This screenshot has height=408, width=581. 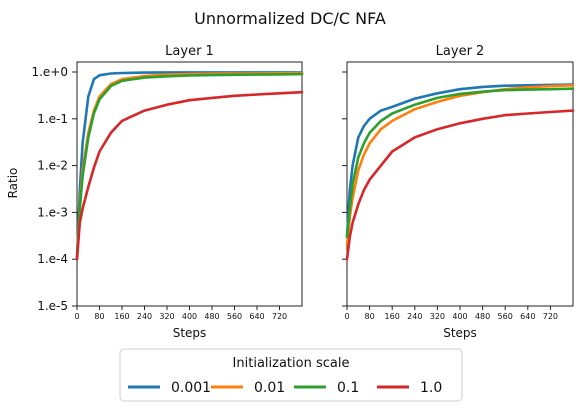 What do you see at coordinates (52, 306) in the screenshot?
I see `y-tick-label: 1.e-5` at bounding box center [52, 306].